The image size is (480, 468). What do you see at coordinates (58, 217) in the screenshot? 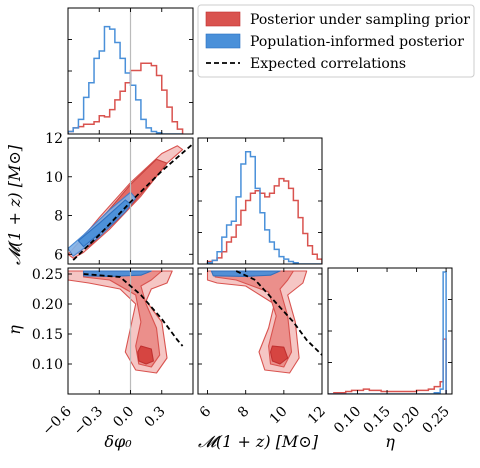
I see `y-tick-label-mchirp: 8` at bounding box center [58, 217].